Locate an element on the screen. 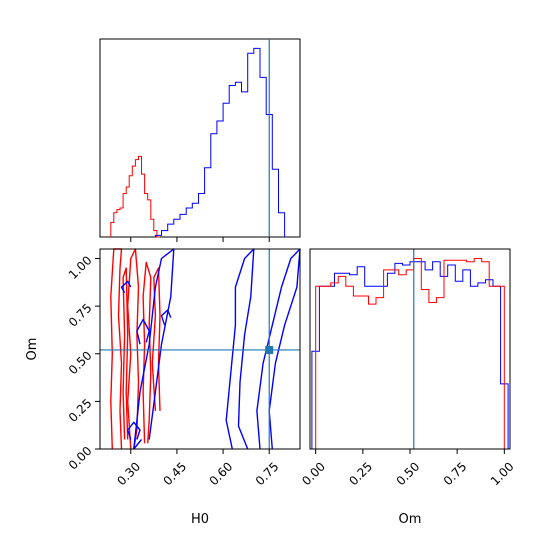 The height and width of the screenshot is (550, 550). contour-y-axis-label: Om is located at coordinates (32, 349).